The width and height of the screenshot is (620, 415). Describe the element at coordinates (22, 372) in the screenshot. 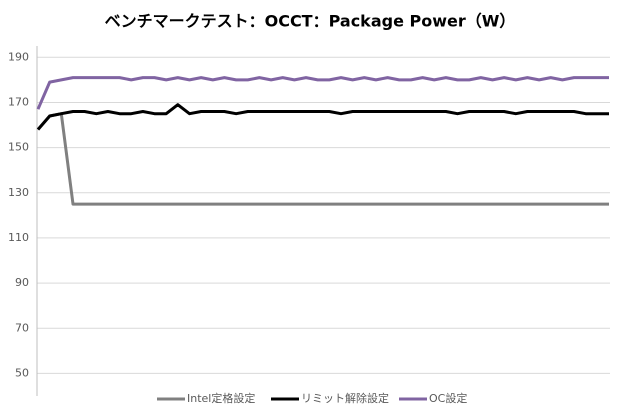

I see `y-tick-label: 50` at that location.